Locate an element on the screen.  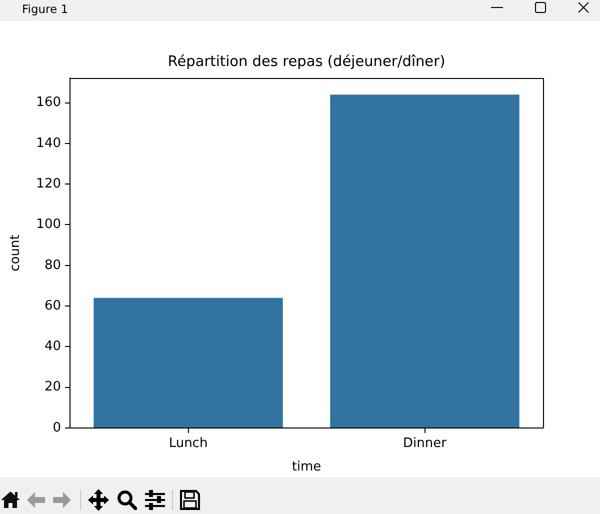
y-axis-title: count is located at coordinates (16, 253).